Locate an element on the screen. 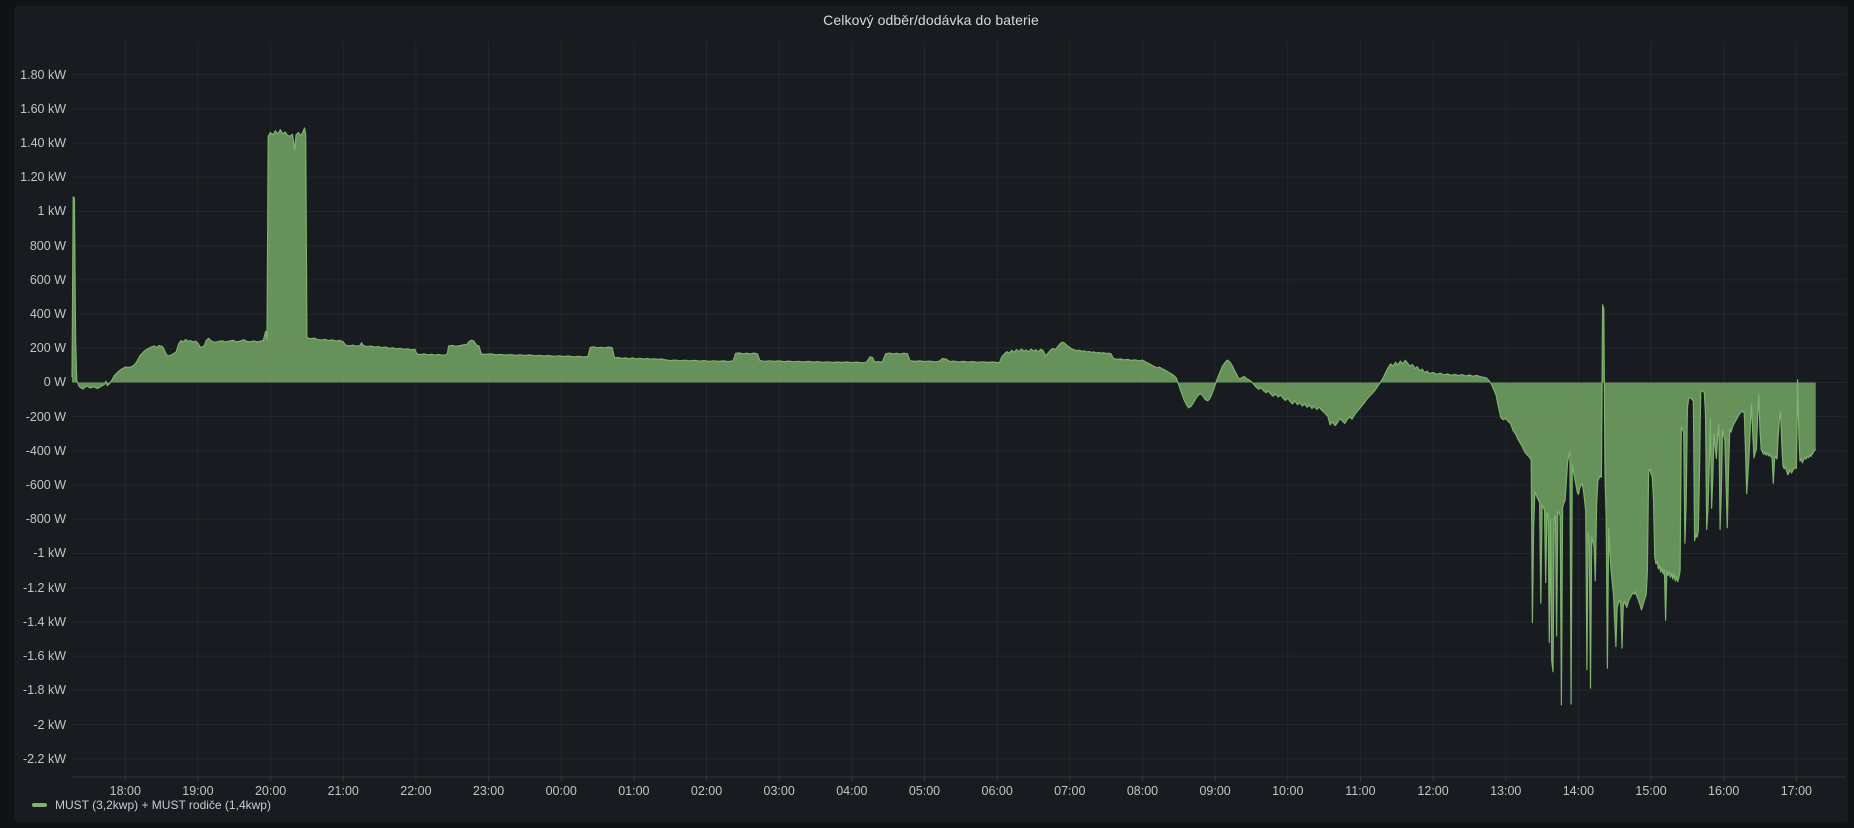  y-tick-label: -1.4 kW is located at coordinates (44, 621).